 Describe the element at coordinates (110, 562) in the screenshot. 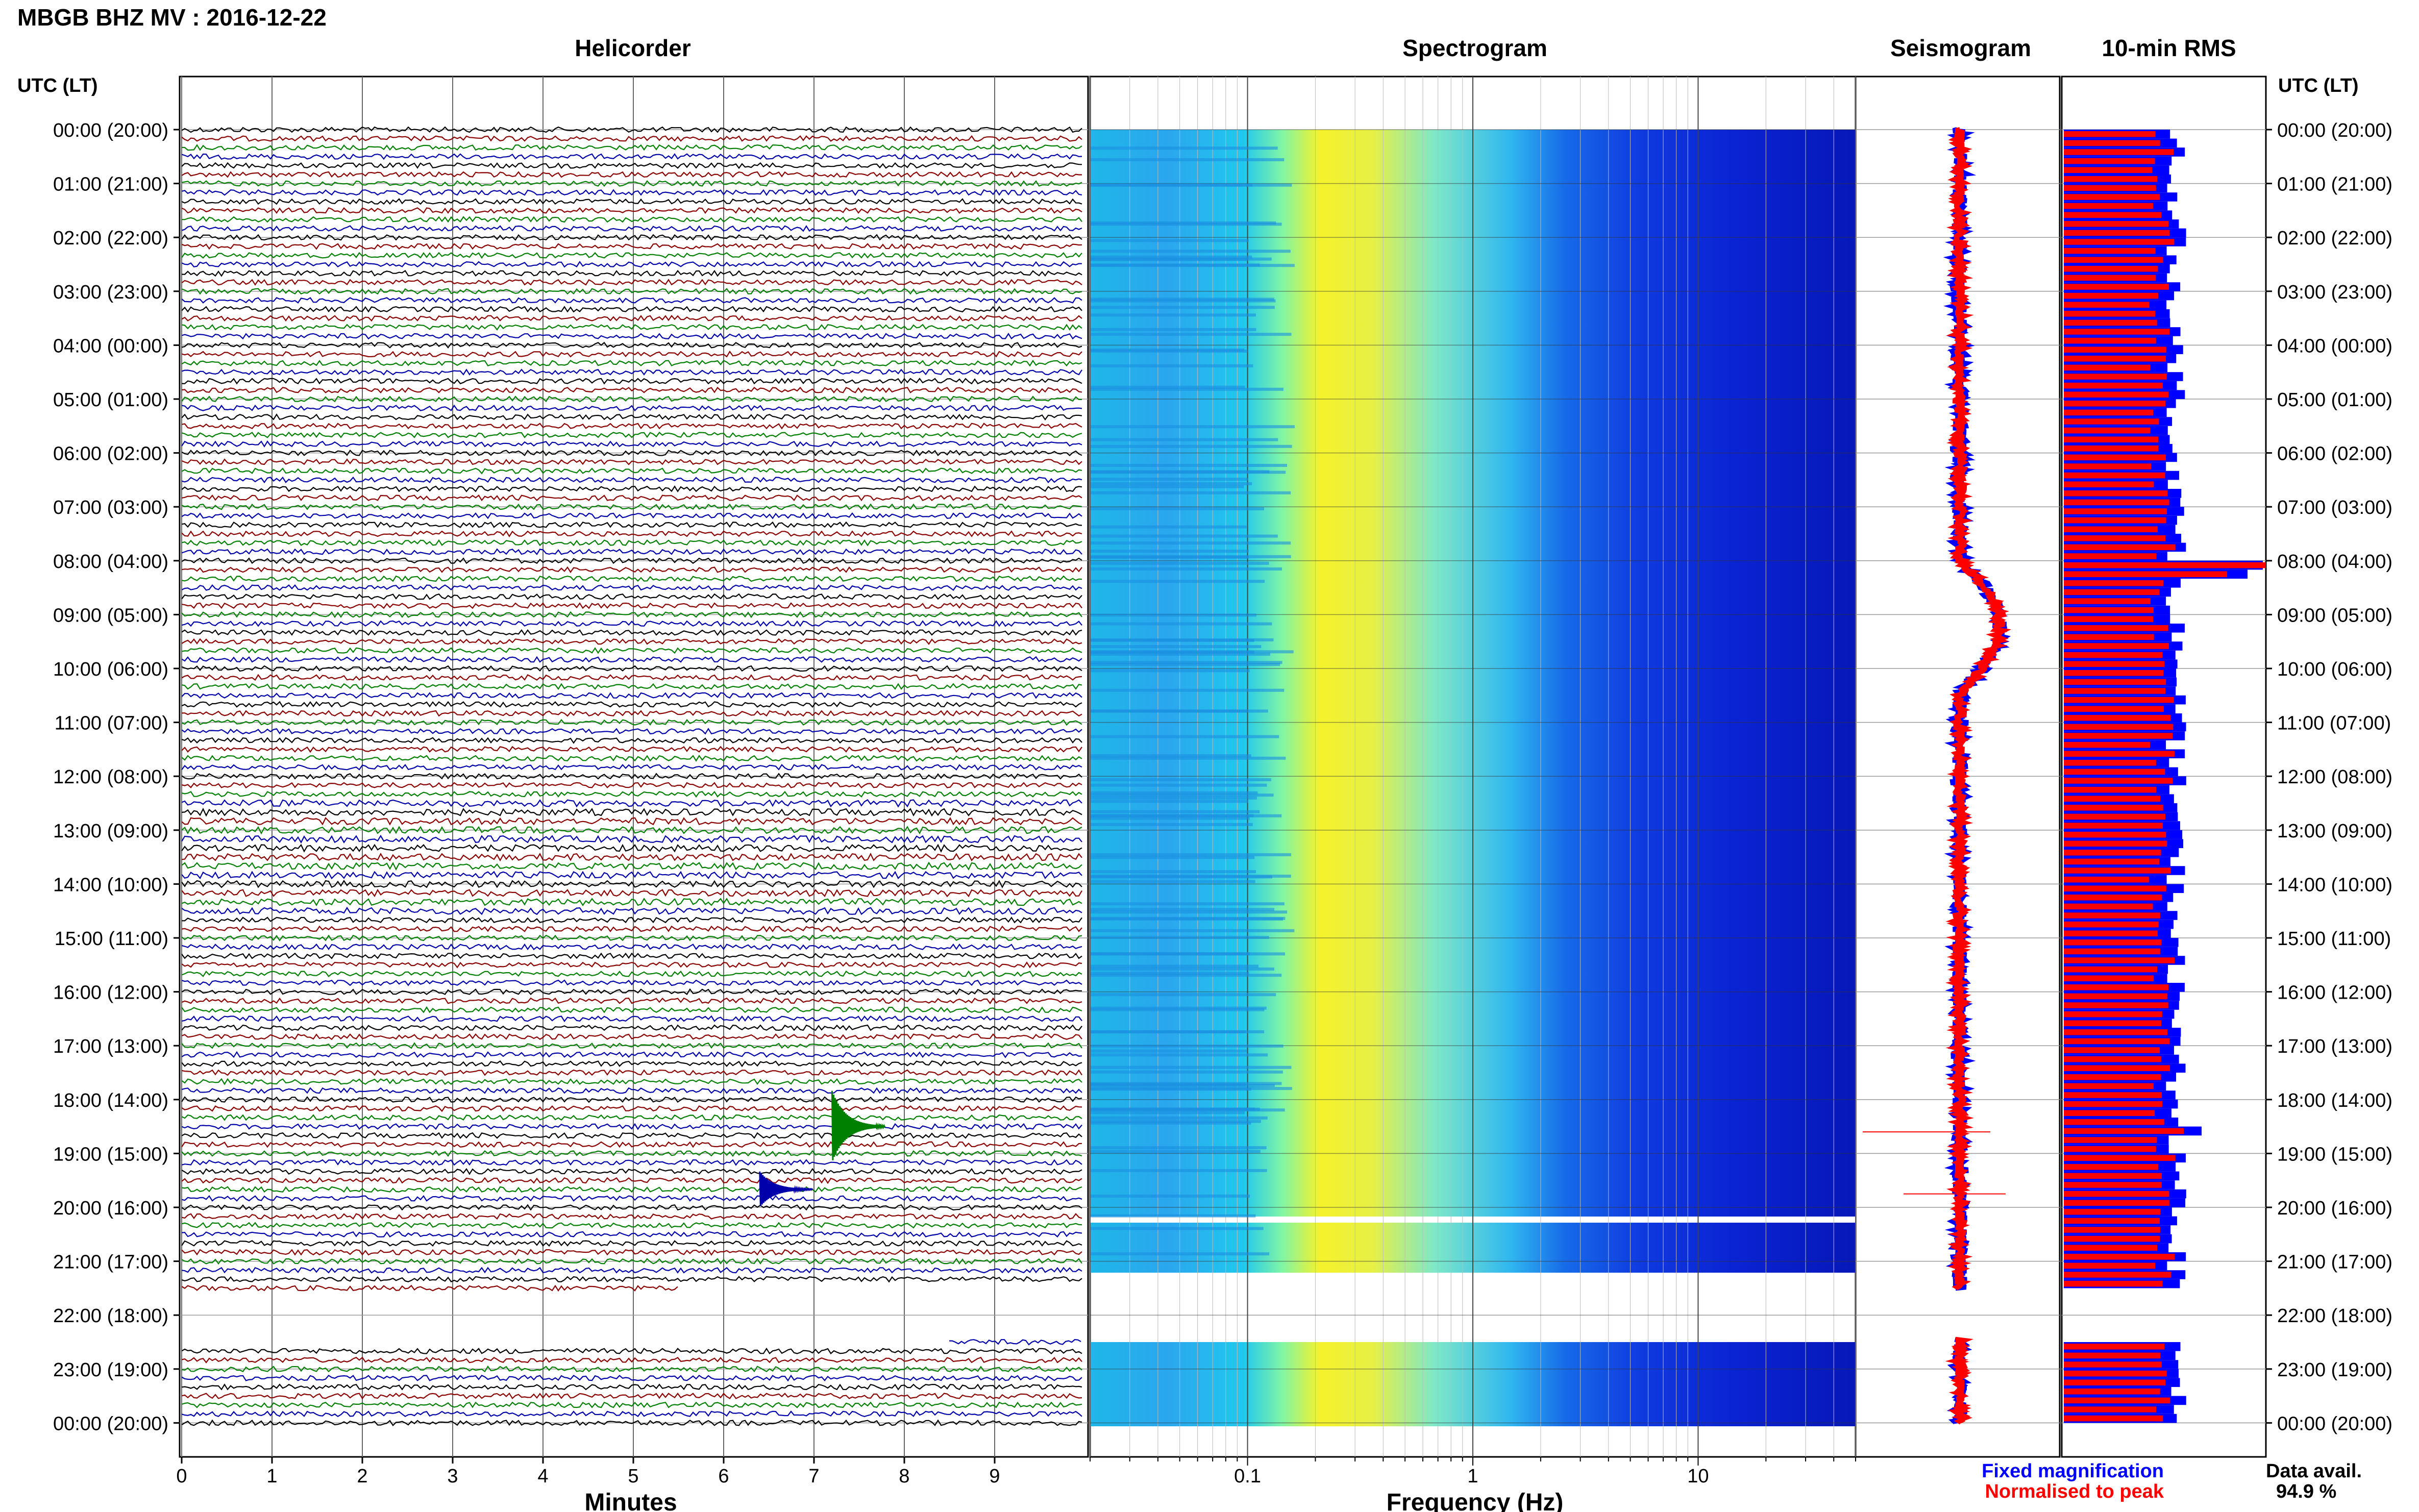

I see `y-tick-label-left: 08:00 (04:00)` at that location.